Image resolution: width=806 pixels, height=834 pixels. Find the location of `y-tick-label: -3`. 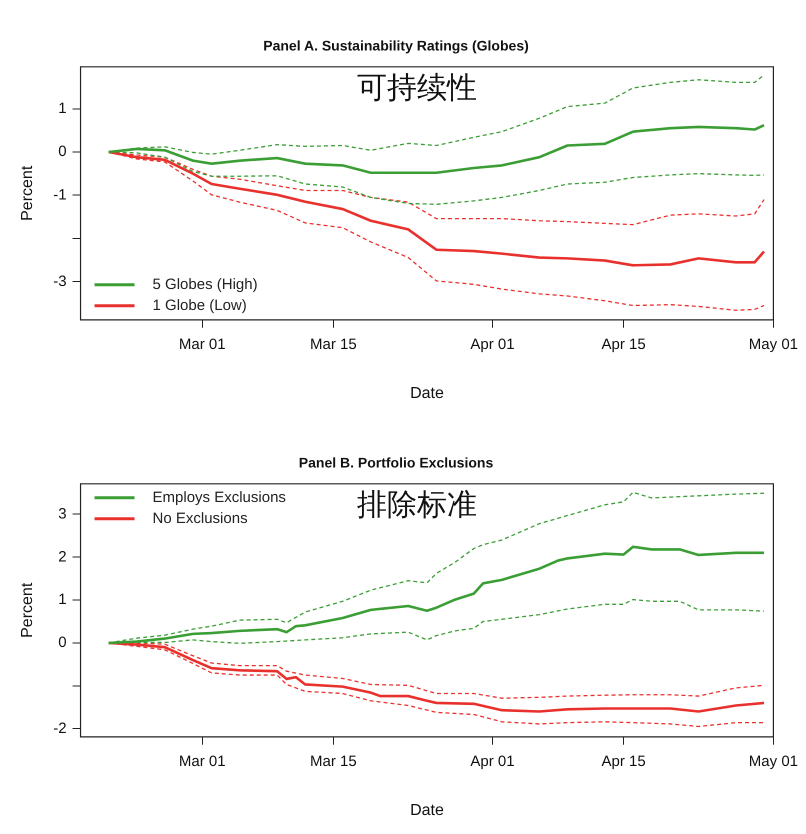

y-tick-label: -3 is located at coordinates (60, 281).